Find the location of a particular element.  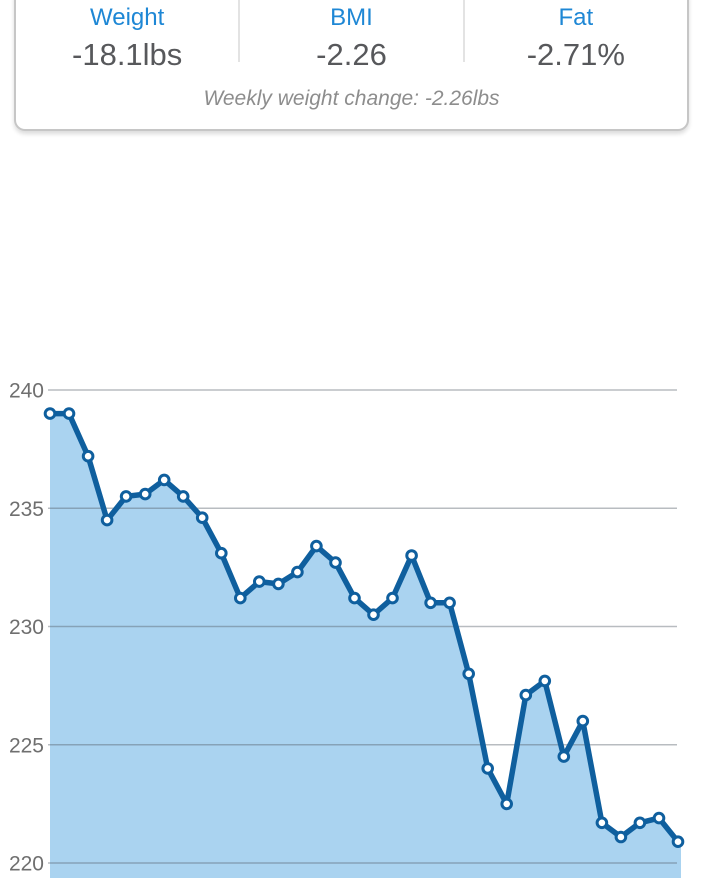

stat-weight-label: Weight is located at coordinates (127, 17).